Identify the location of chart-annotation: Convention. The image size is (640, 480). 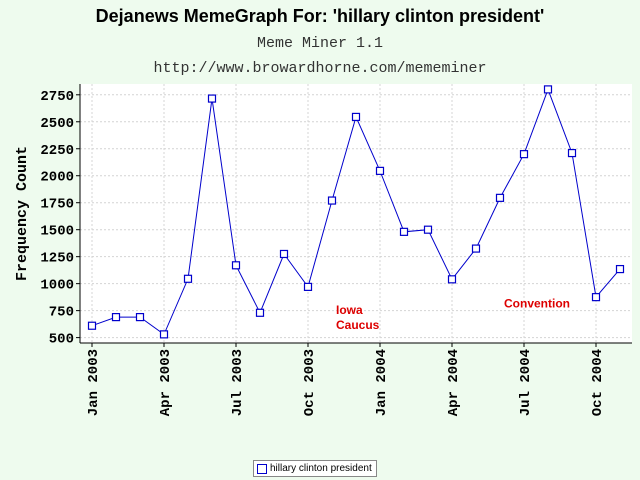
(537, 303).